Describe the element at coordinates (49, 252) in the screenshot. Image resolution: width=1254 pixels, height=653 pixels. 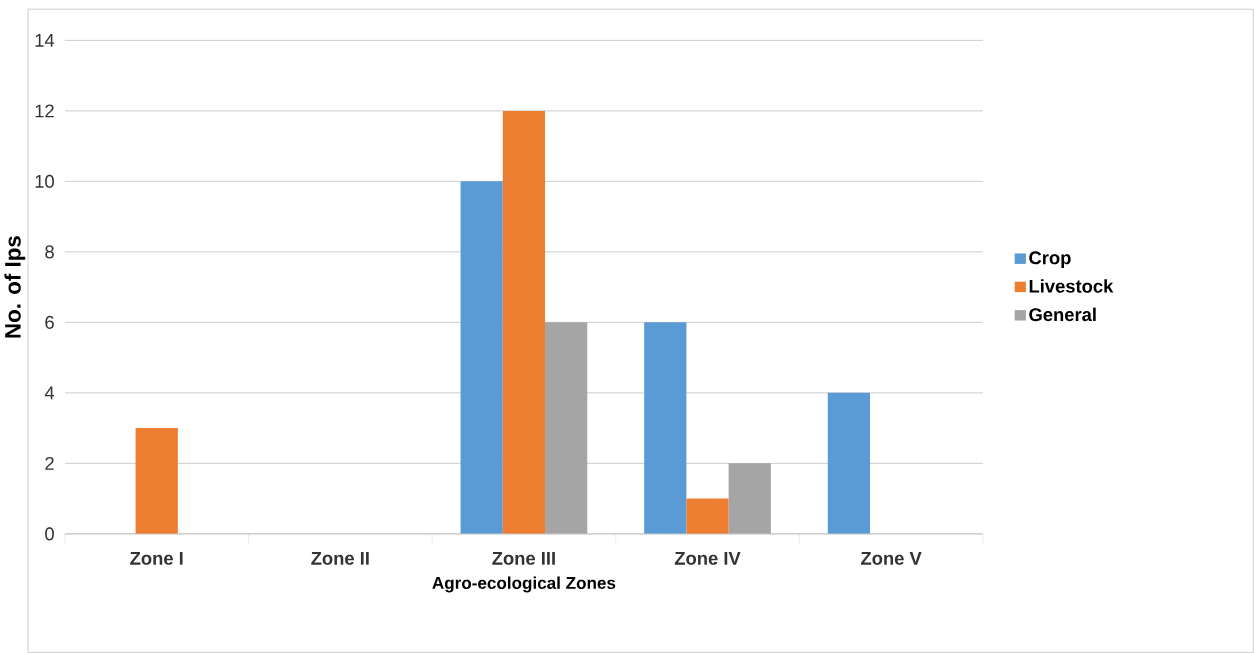
I see `y-tick-label: 8` at that location.